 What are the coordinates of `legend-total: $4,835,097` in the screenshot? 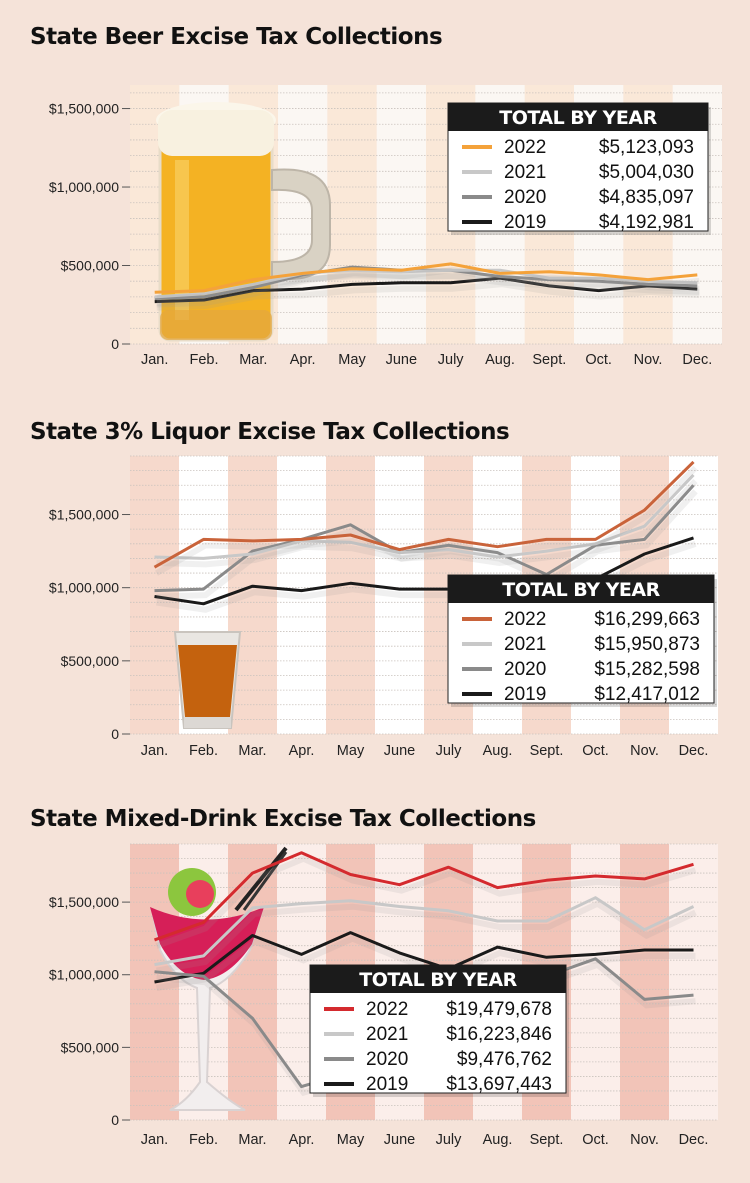 It's located at (646, 197).